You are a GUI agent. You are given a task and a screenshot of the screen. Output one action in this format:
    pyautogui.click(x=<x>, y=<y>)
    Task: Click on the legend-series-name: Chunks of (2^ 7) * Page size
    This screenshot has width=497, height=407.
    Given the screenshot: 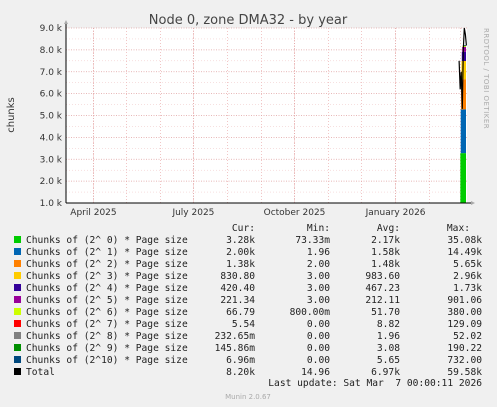 What is the action you would take?
    pyautogui.click(x=107, y=324)
    